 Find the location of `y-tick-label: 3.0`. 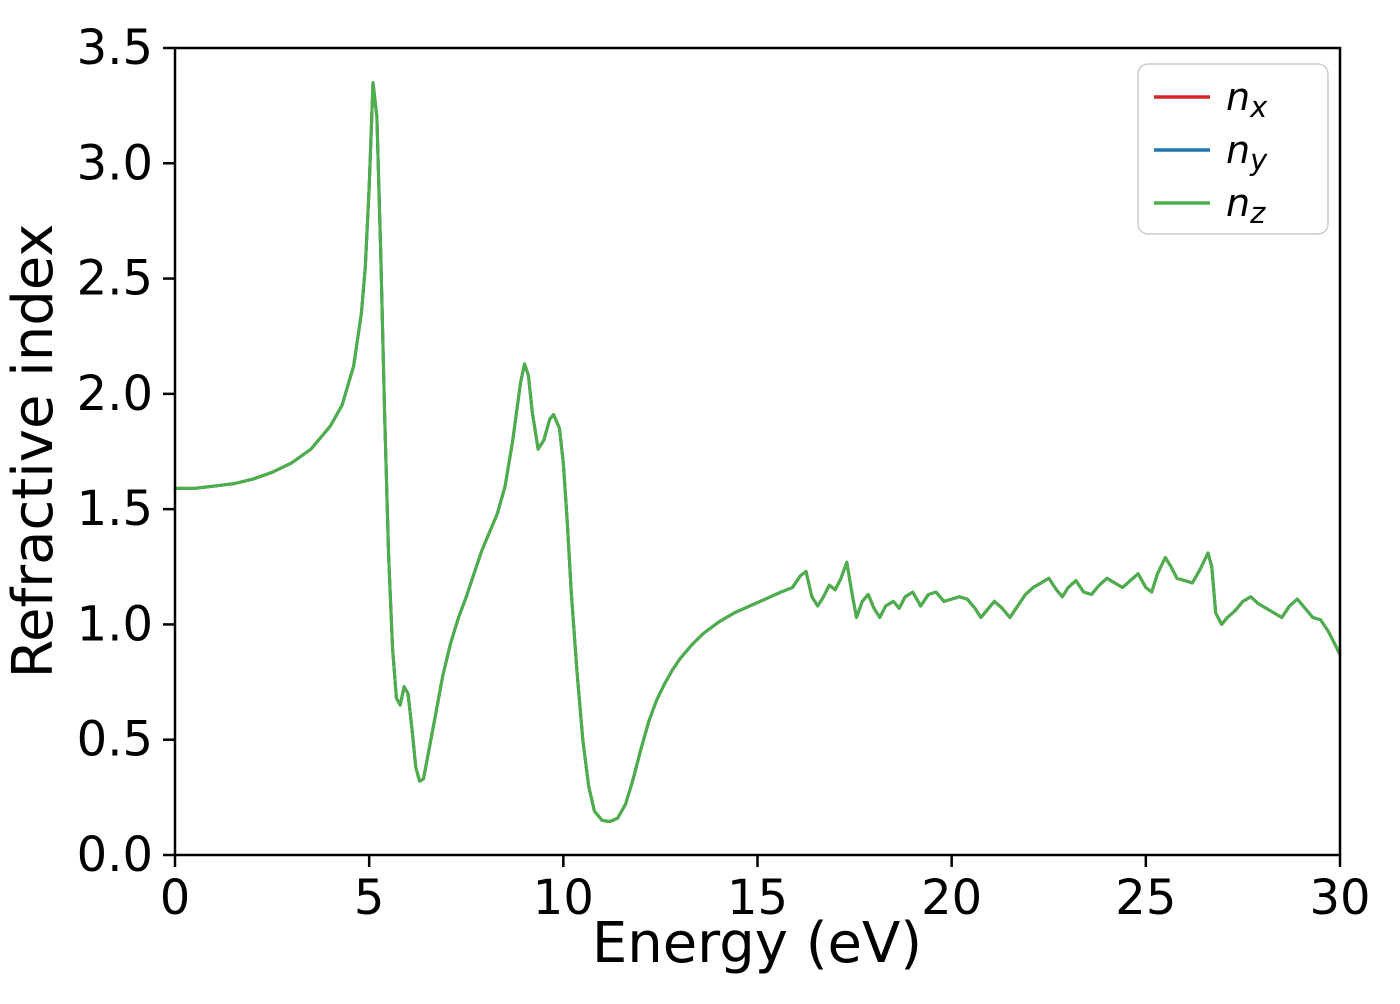

y-tick-label: 3.0 is located at coordinates (115, 163).